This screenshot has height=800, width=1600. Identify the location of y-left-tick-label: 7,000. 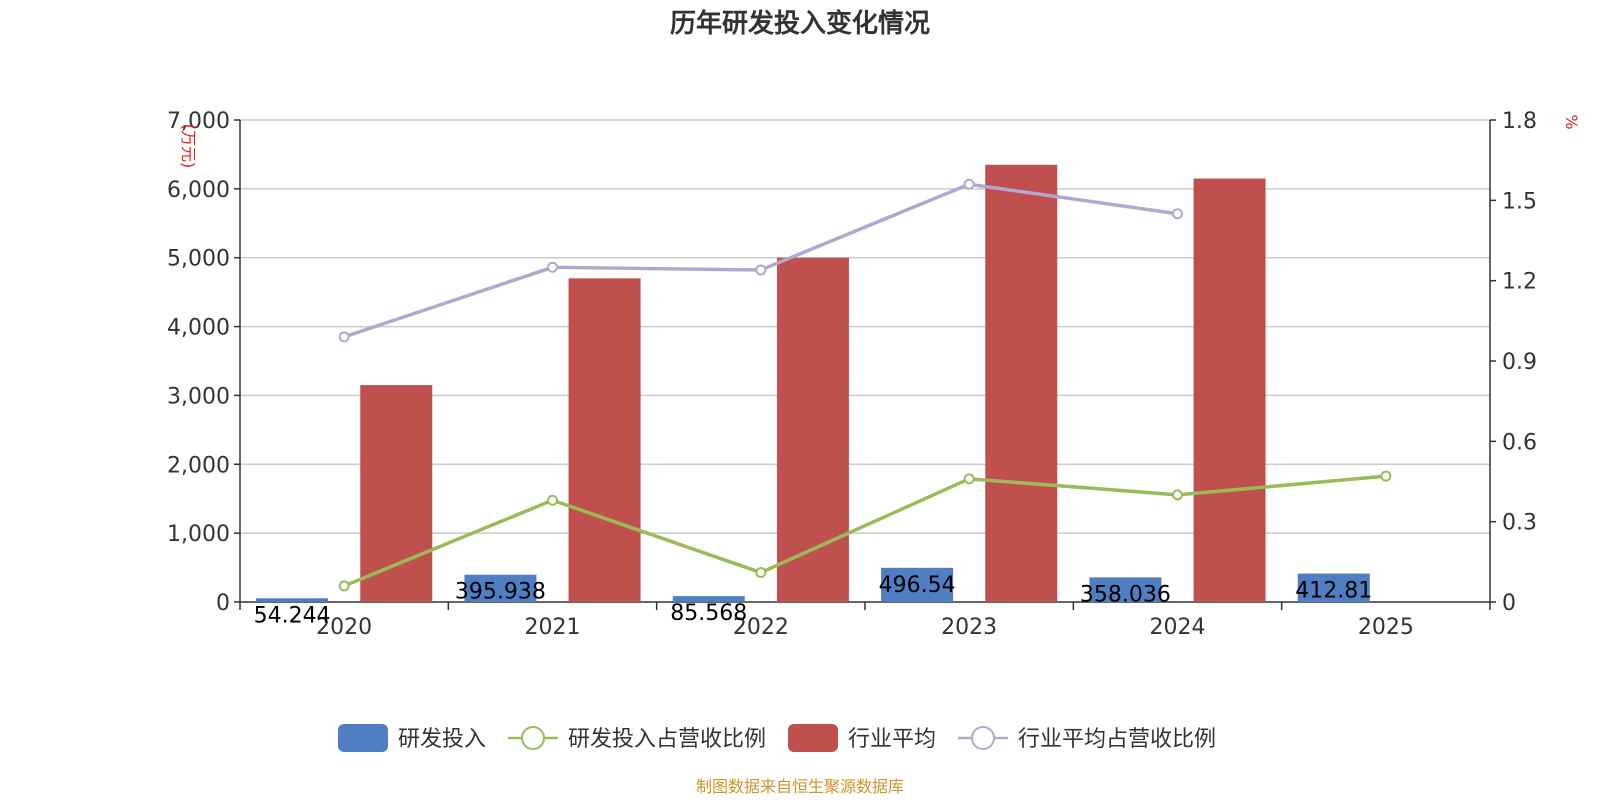
(198, 121).